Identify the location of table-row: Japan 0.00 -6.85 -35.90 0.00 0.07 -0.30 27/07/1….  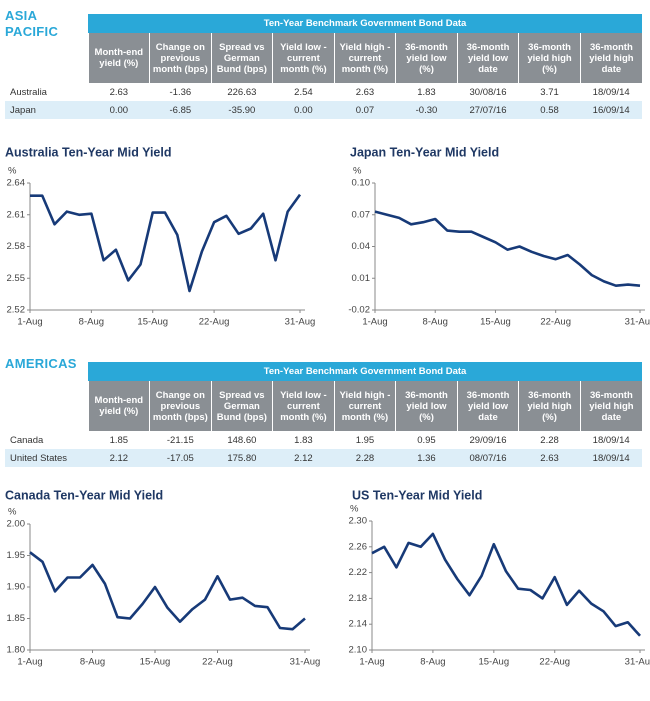
(323, 110).